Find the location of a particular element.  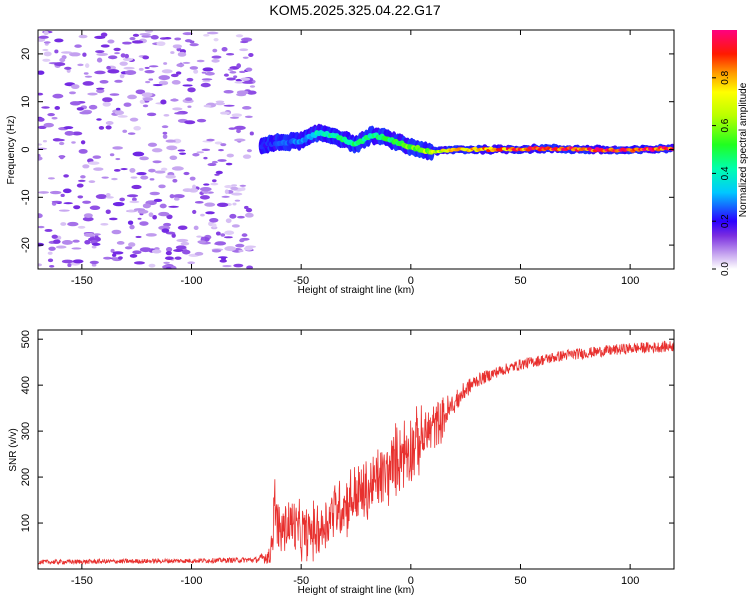

snr-xlabel: Height of straight line (km) is located at coordinates (356, 590).